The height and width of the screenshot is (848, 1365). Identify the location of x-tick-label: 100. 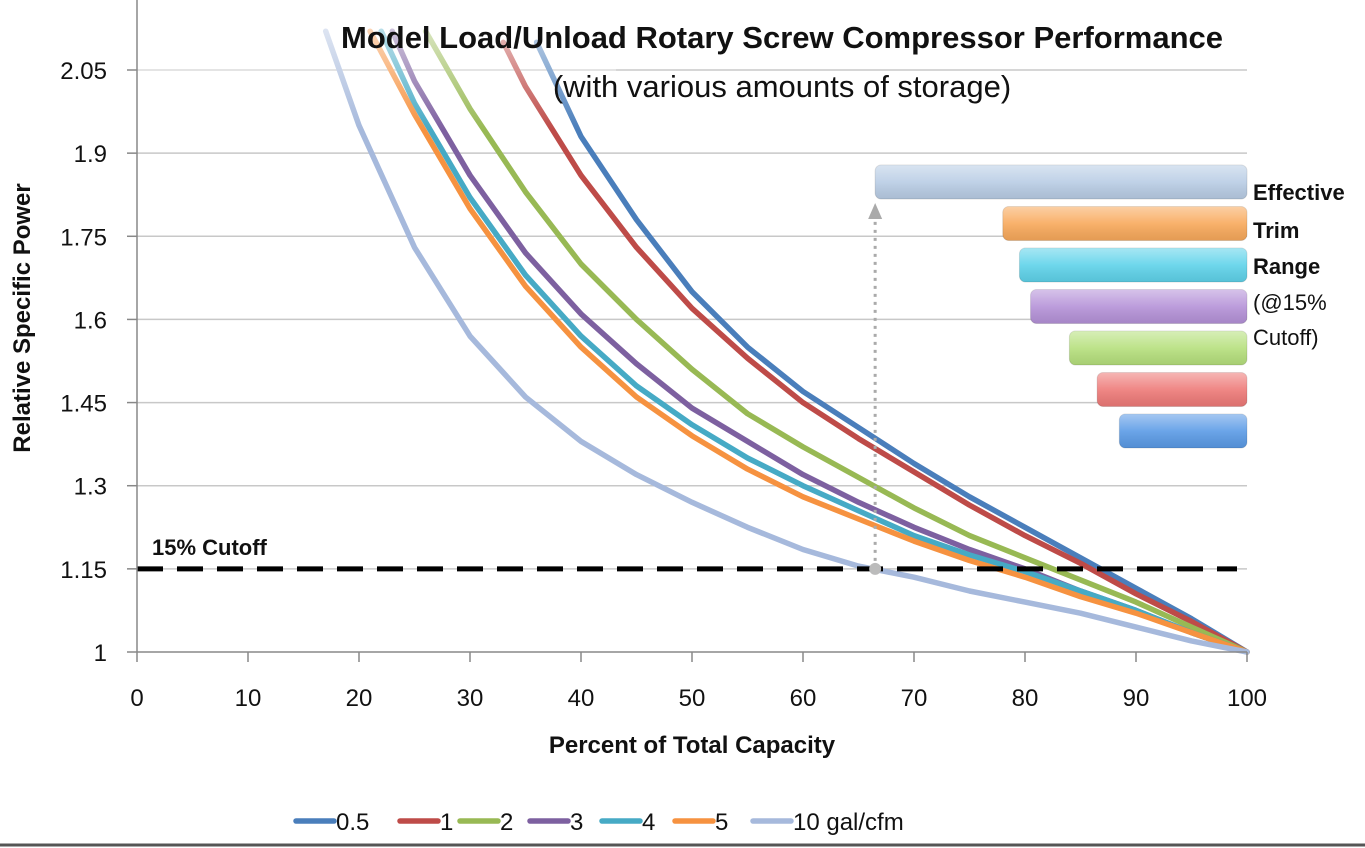
(1247, 698).